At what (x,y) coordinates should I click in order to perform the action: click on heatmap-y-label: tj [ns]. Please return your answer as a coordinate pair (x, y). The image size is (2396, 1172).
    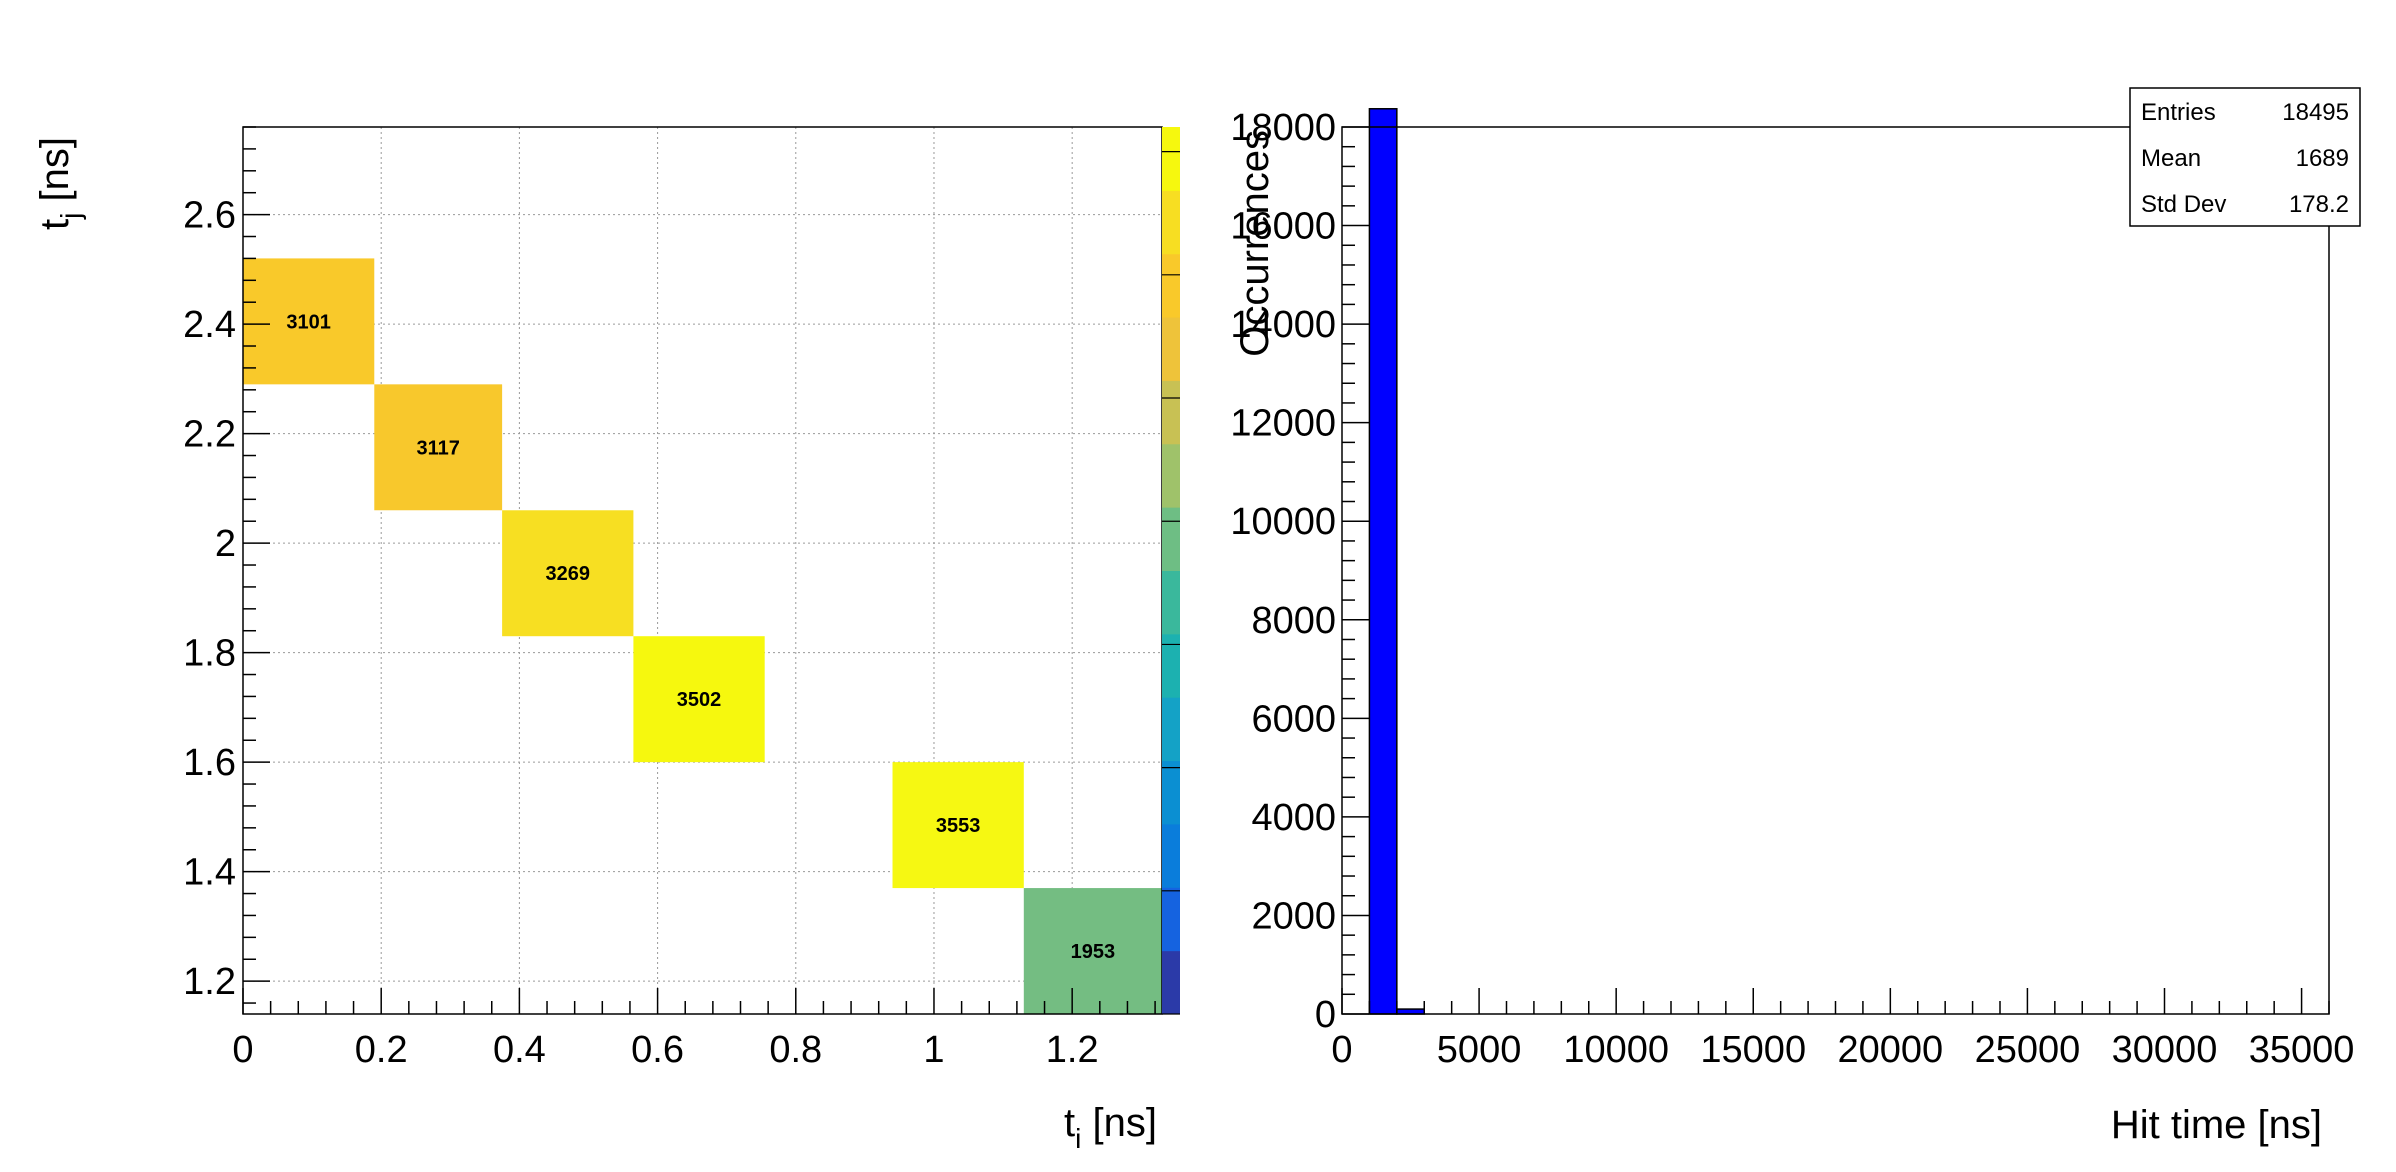
    Looking at the image, I should click on (59, 183).